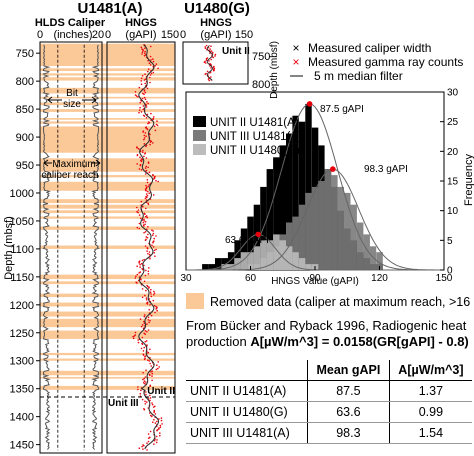 The image size is (474, 456). What do you see at coordinates (450, 241) in the screenshot?
I see `hist-y-tick-label: 5` at bounding box center [450, 241].